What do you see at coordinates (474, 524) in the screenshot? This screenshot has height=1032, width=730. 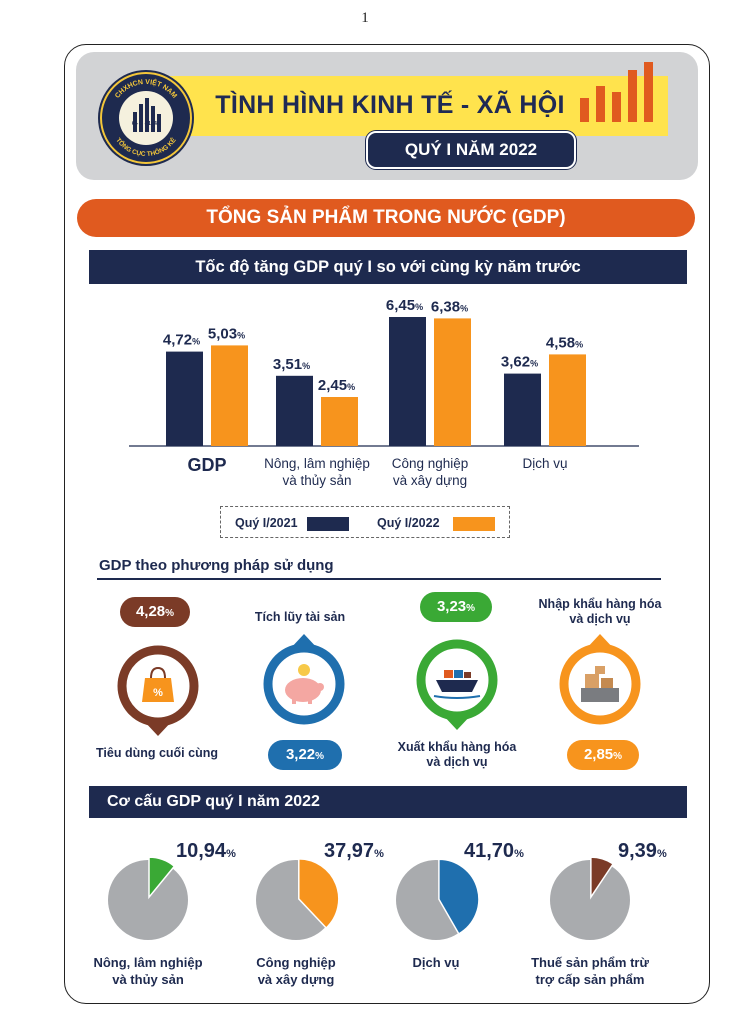 I see `legend-swatch-2022` at bounding box center [474, 524].